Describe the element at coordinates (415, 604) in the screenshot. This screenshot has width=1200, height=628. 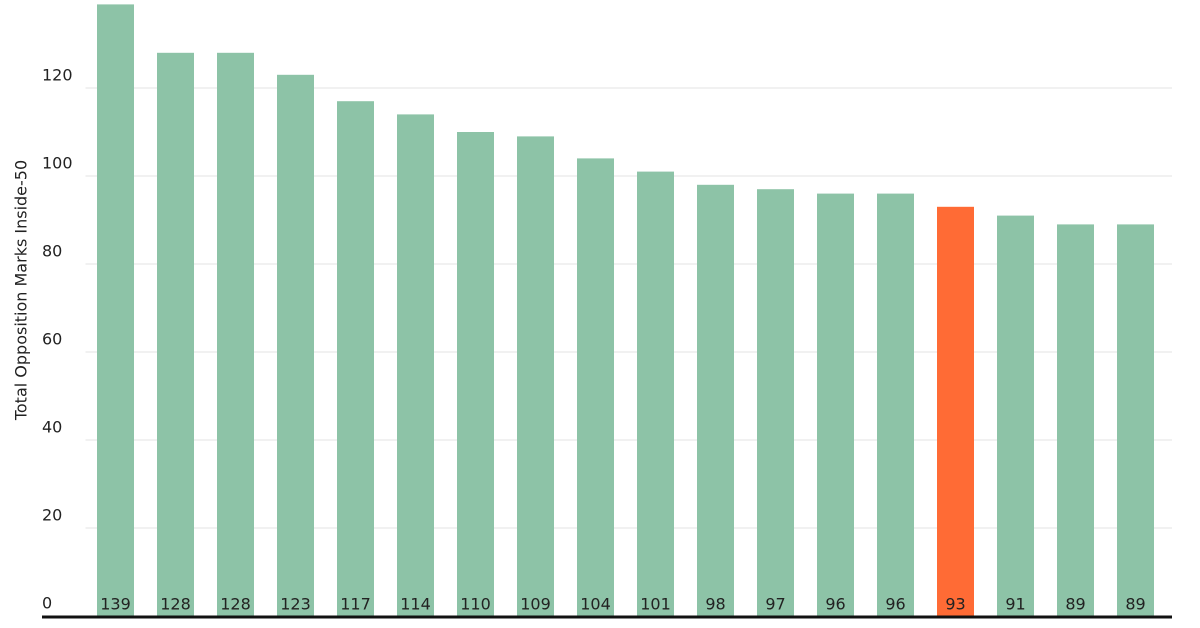
I see `value-label: 114` at that location.